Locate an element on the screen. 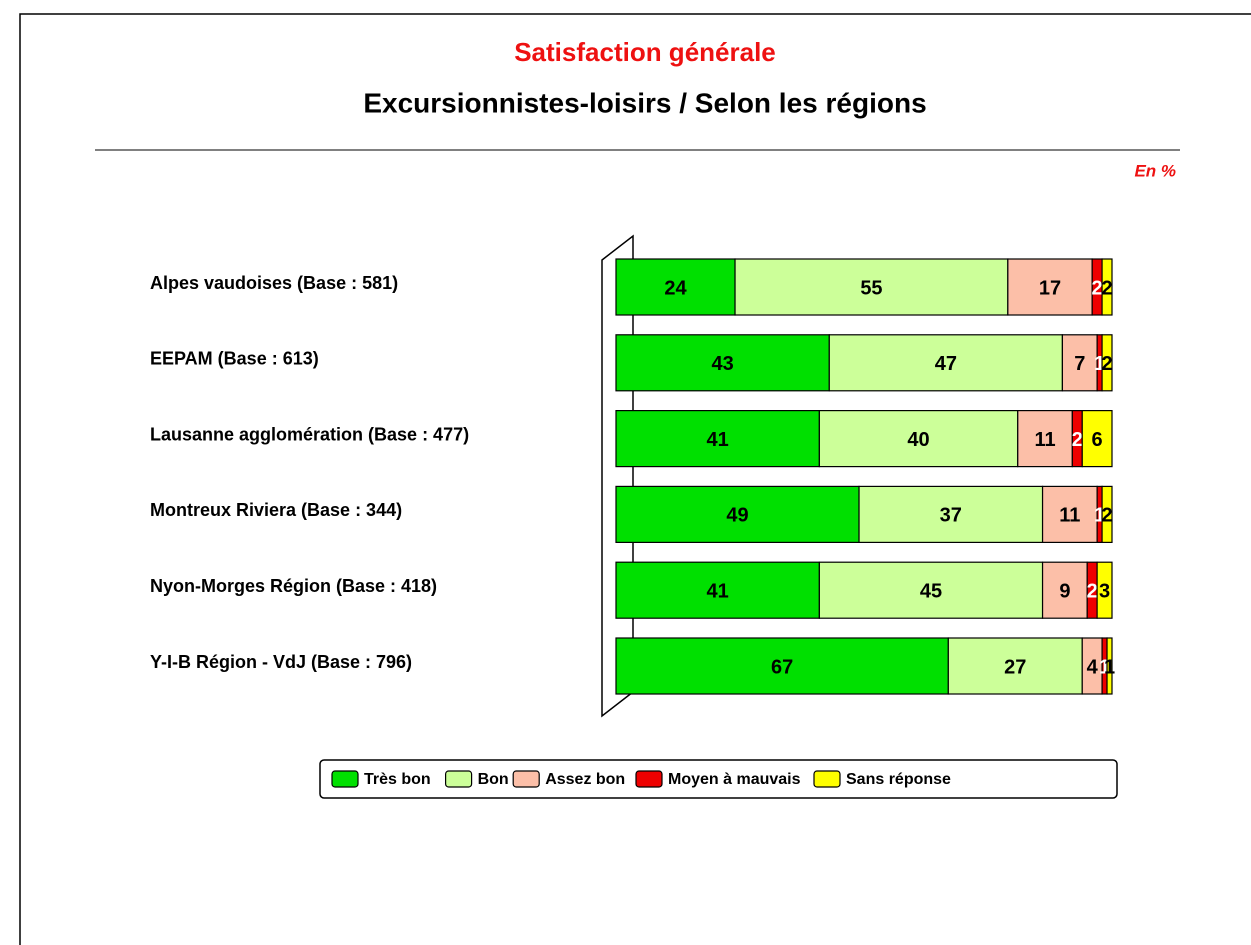 The width and height of the screenshot is (1251, 945). data-label: 40 is located at coordinates (918, 440).